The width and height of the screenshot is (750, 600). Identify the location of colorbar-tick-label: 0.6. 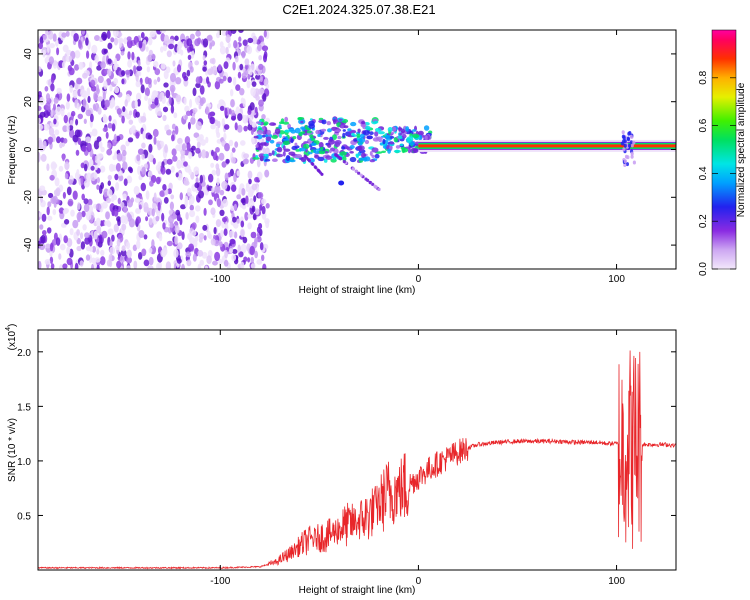
(703, 125).